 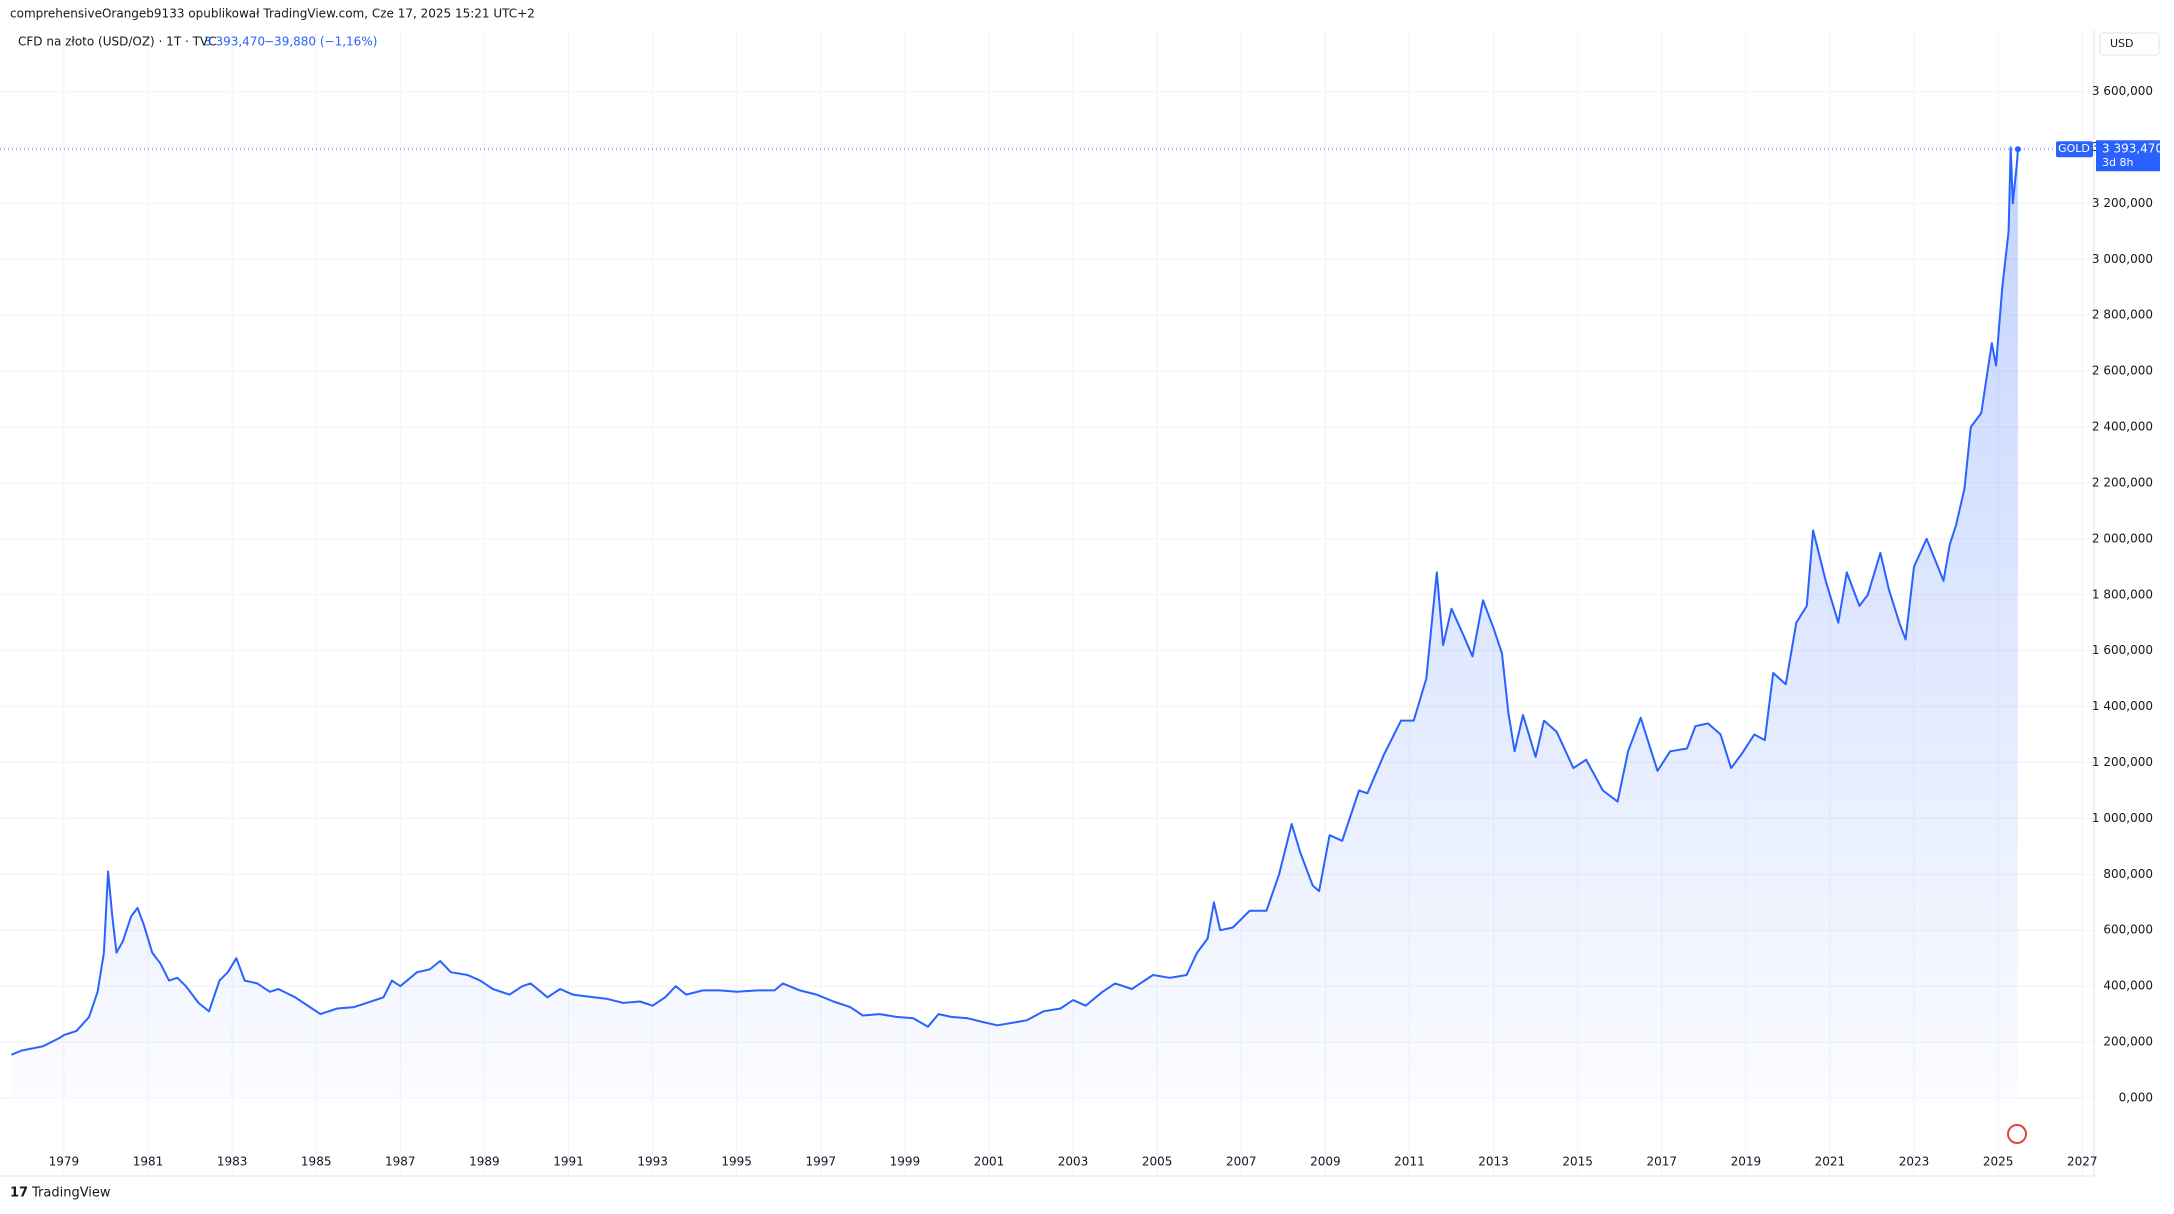 I want to click on y-tick-label: 800,000, so click(x=2128, y=874).